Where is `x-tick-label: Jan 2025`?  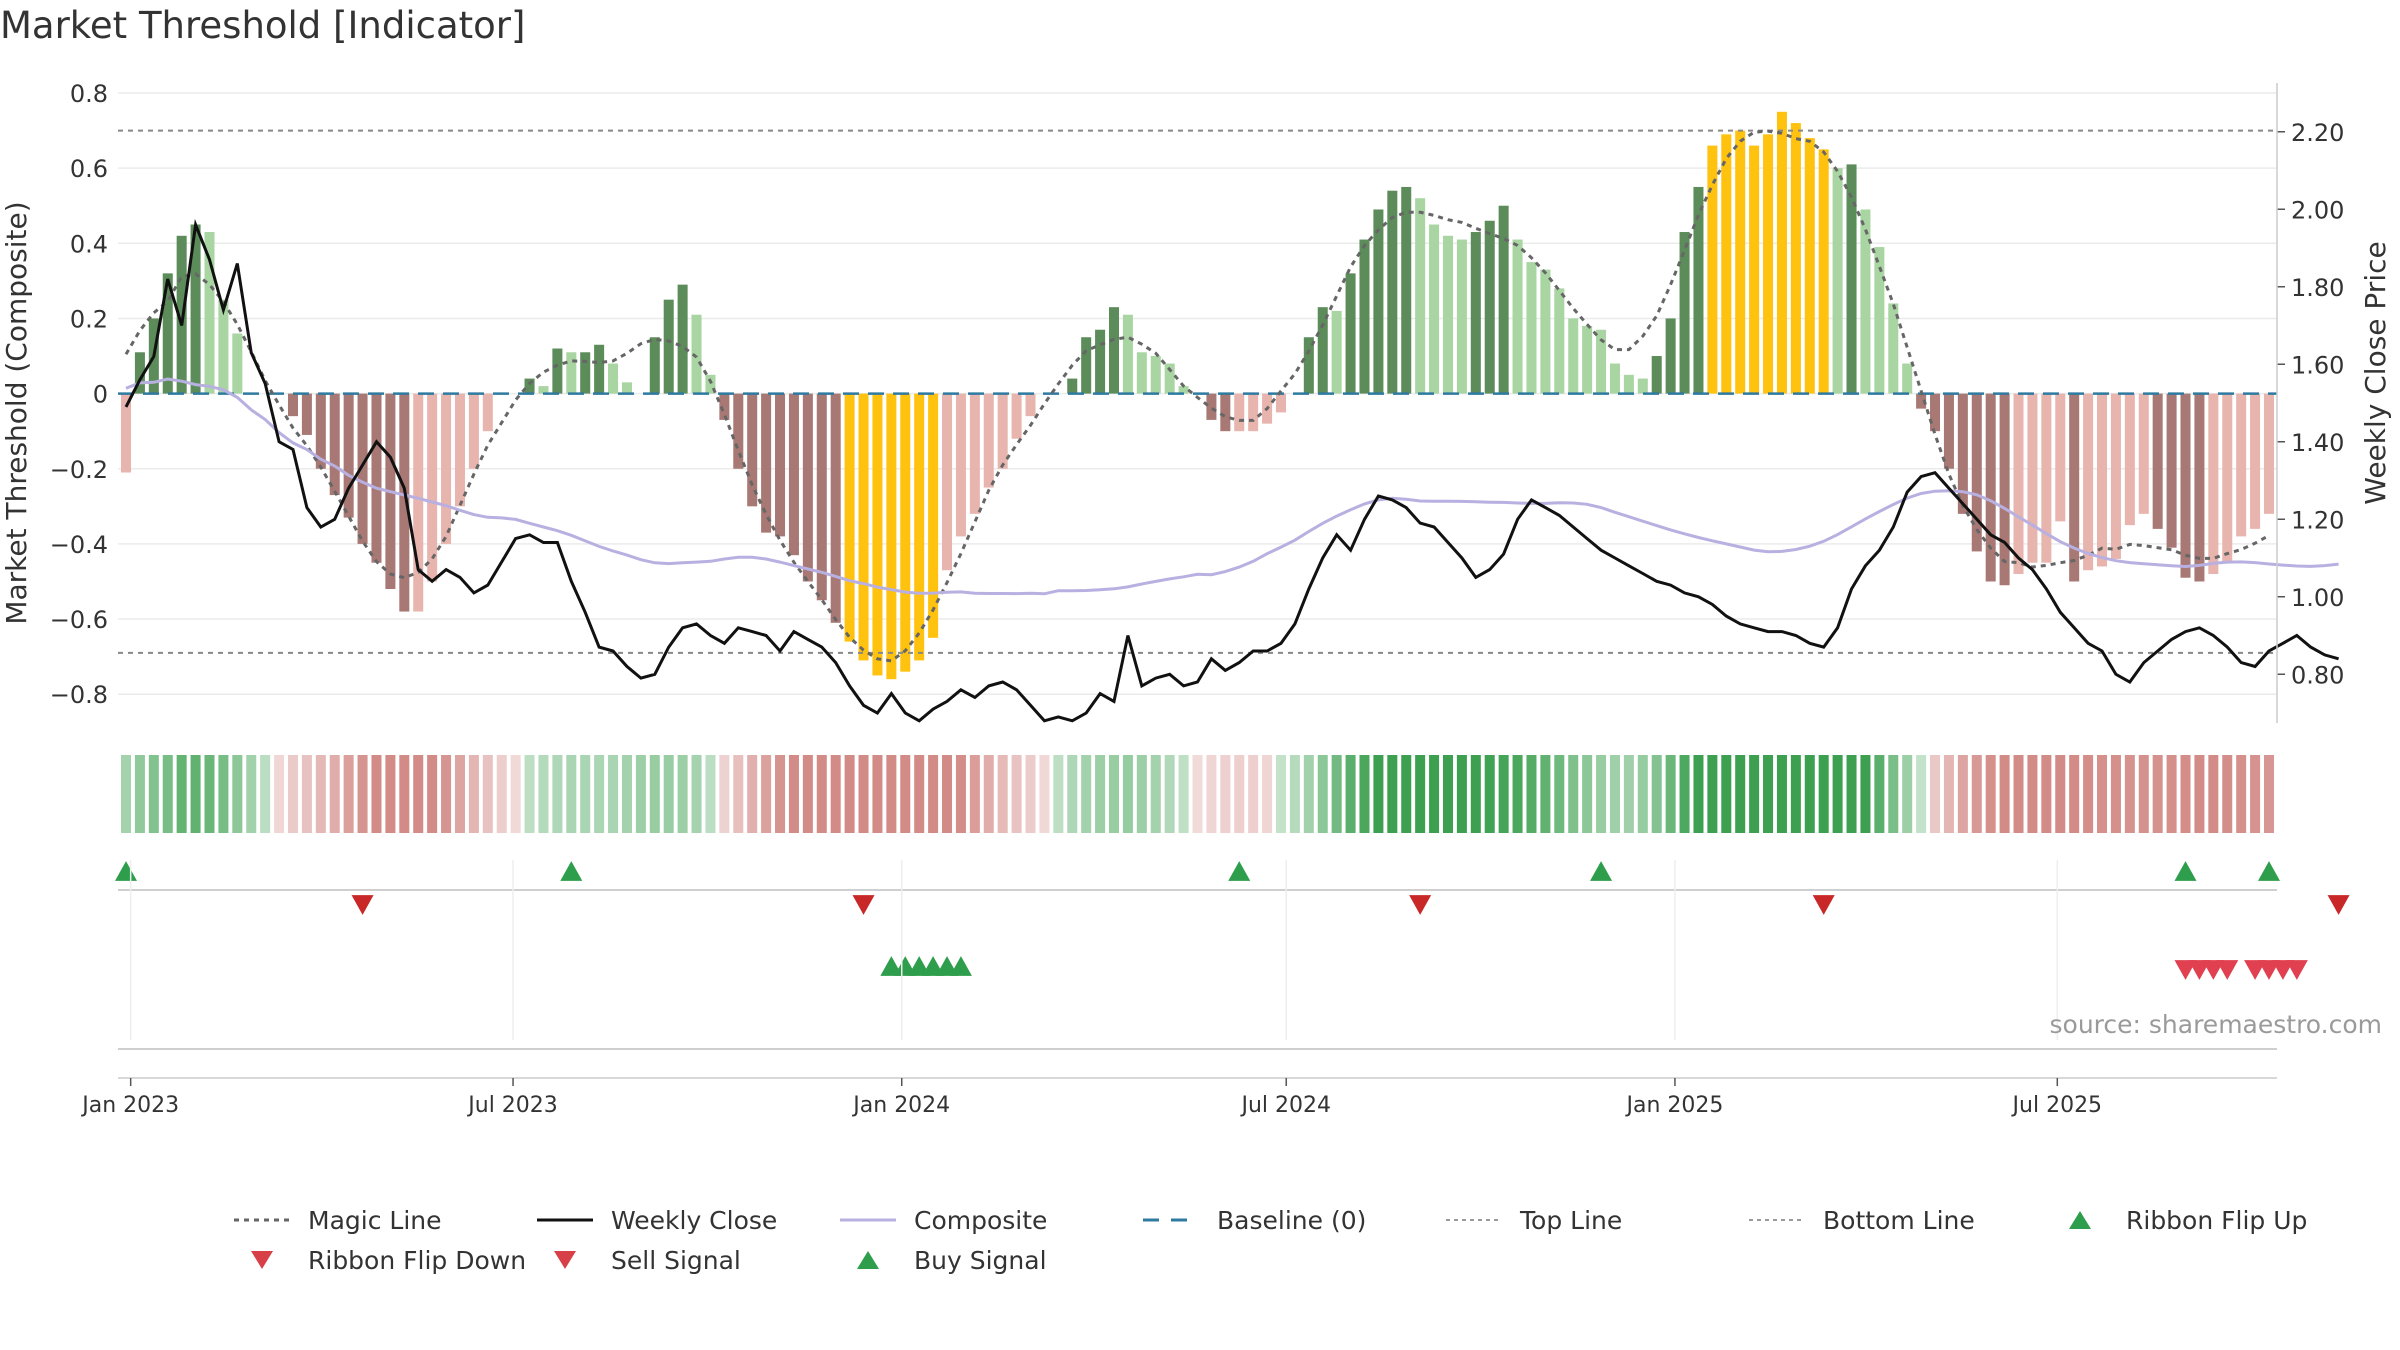 x-tick-label: Jan 2025 is located at coordinates (1673, 1105).